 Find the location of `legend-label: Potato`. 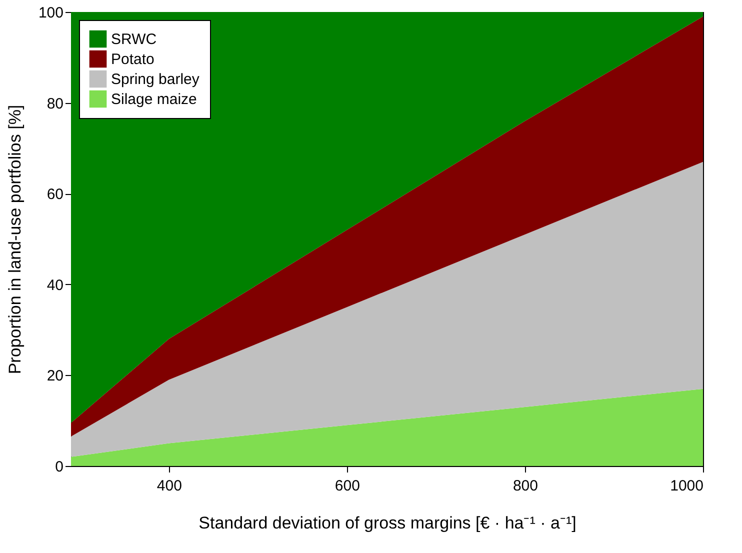

legend-label: Potato is located at coordinates (132, 59).